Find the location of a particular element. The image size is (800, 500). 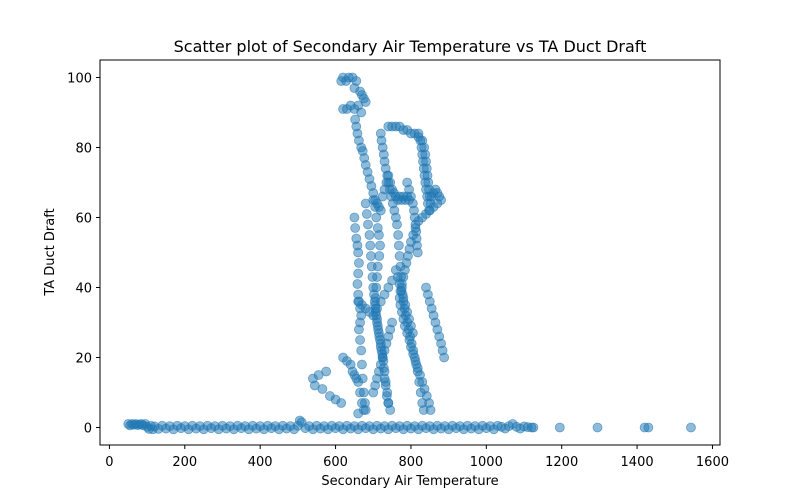

x-tick-label: 0 is located at coordinates (109, 462).